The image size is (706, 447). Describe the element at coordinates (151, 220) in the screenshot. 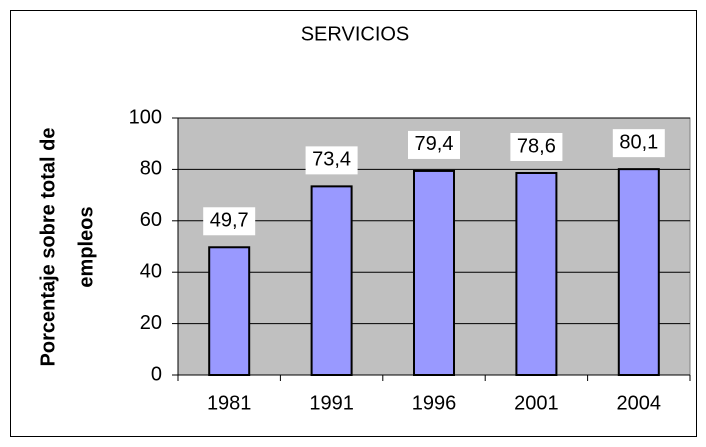

I see `y-tick-label: 60` at that location.